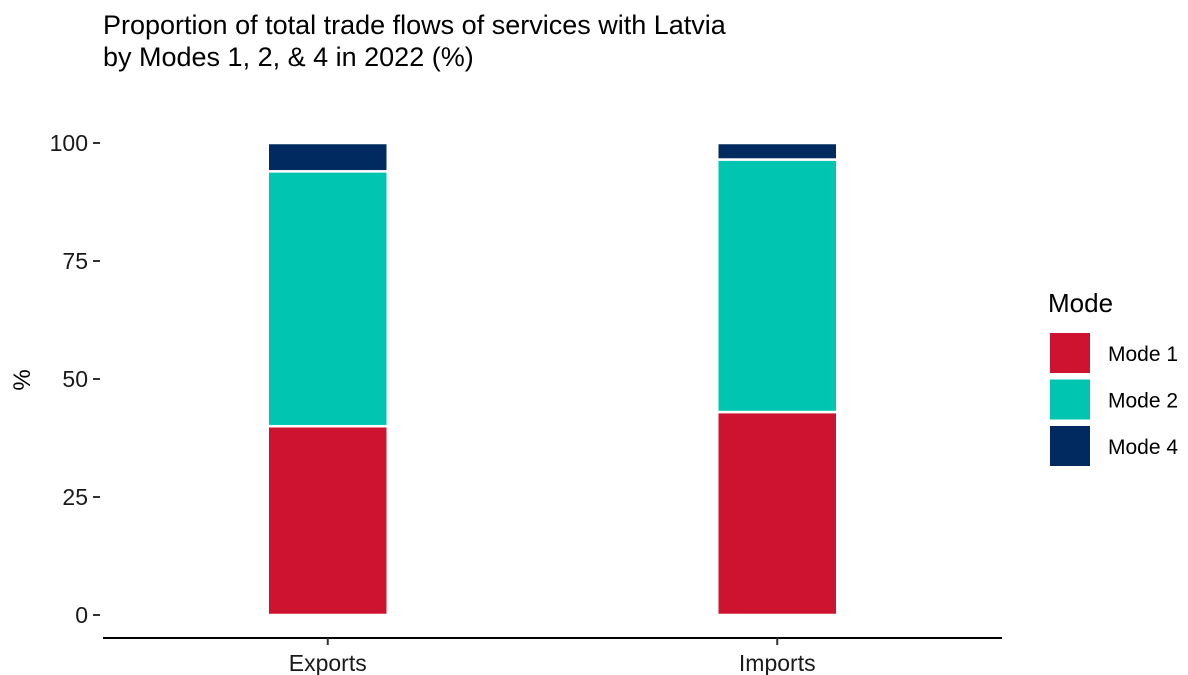  Describe the element at coordinates (1143, 447) in the screenshot. I see `legend-label: Mode 4` at that location.